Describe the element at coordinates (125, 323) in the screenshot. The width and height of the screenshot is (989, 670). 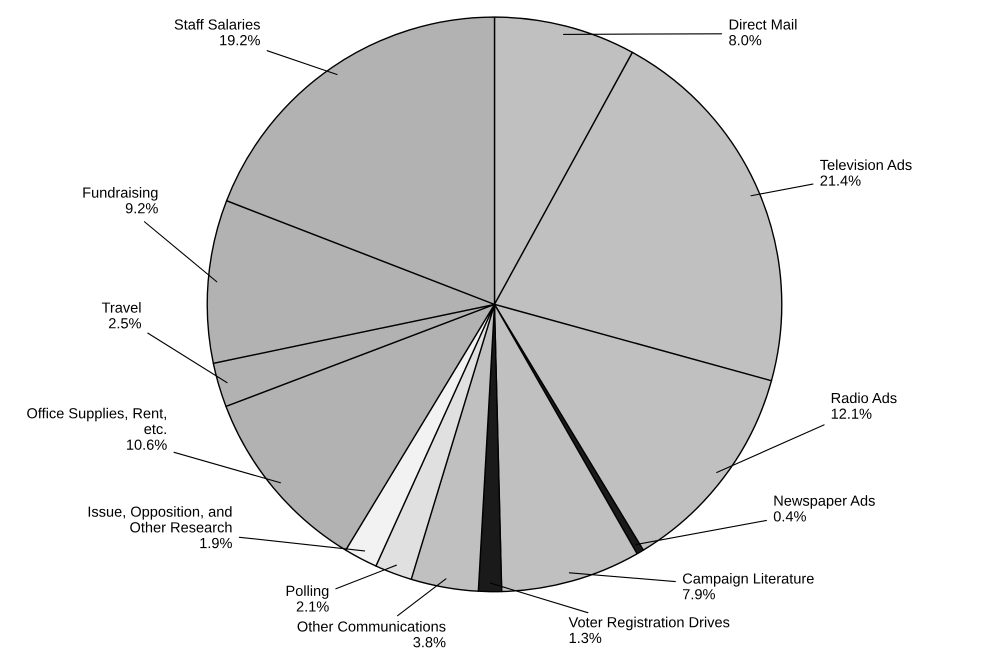
I see `data-label: 2.5%` at that location.